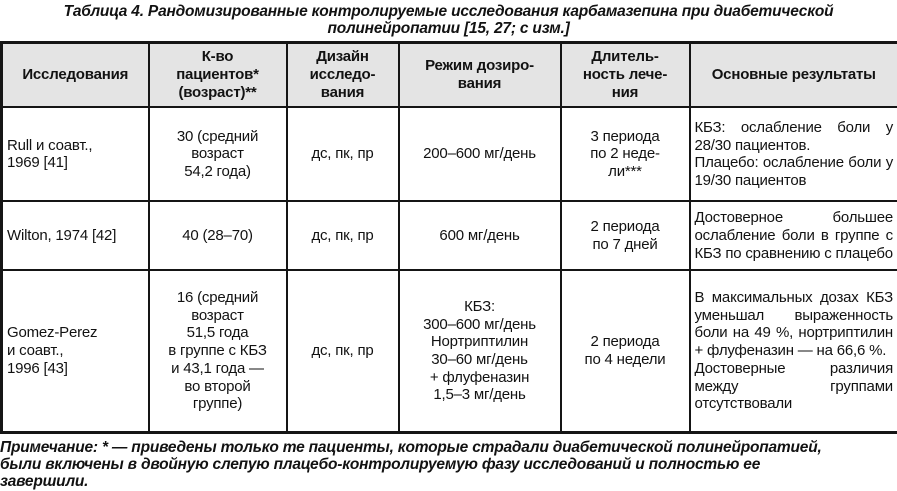 The height and width of the screenshot is (491, 897). Describe the element at coordinates (480, 74) in the screenshot. I see `header-dosing-regimen: Режим дозиро- вания` at that location.